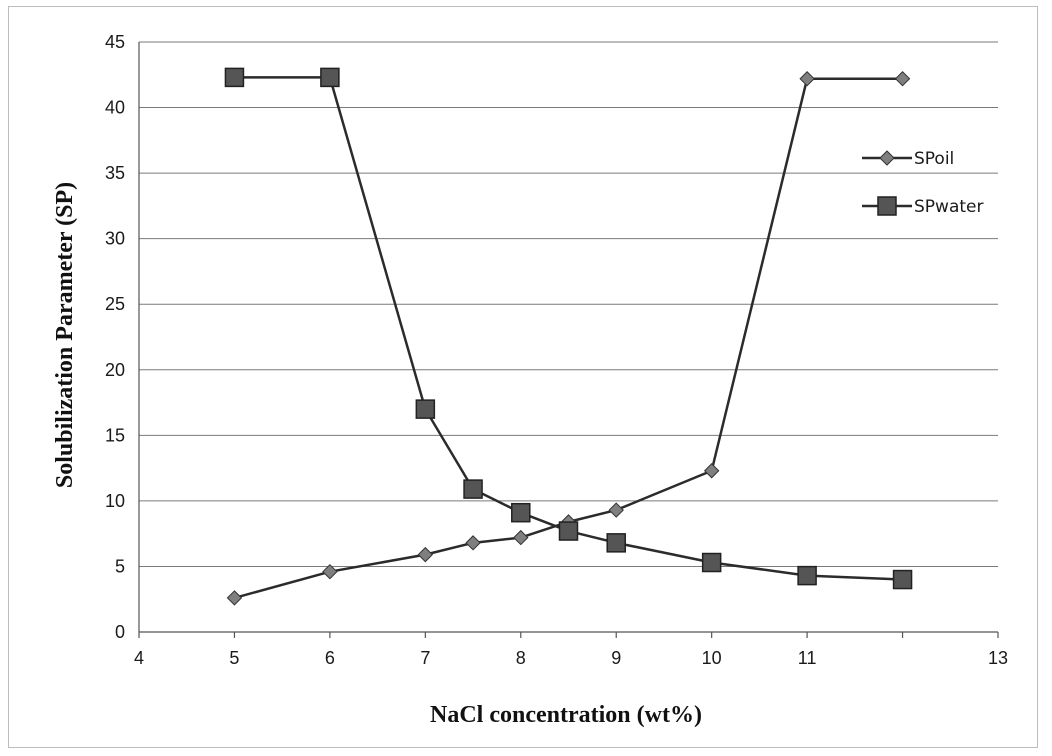  I want to click on y-tick-label-20: 20, so click(115, 370).